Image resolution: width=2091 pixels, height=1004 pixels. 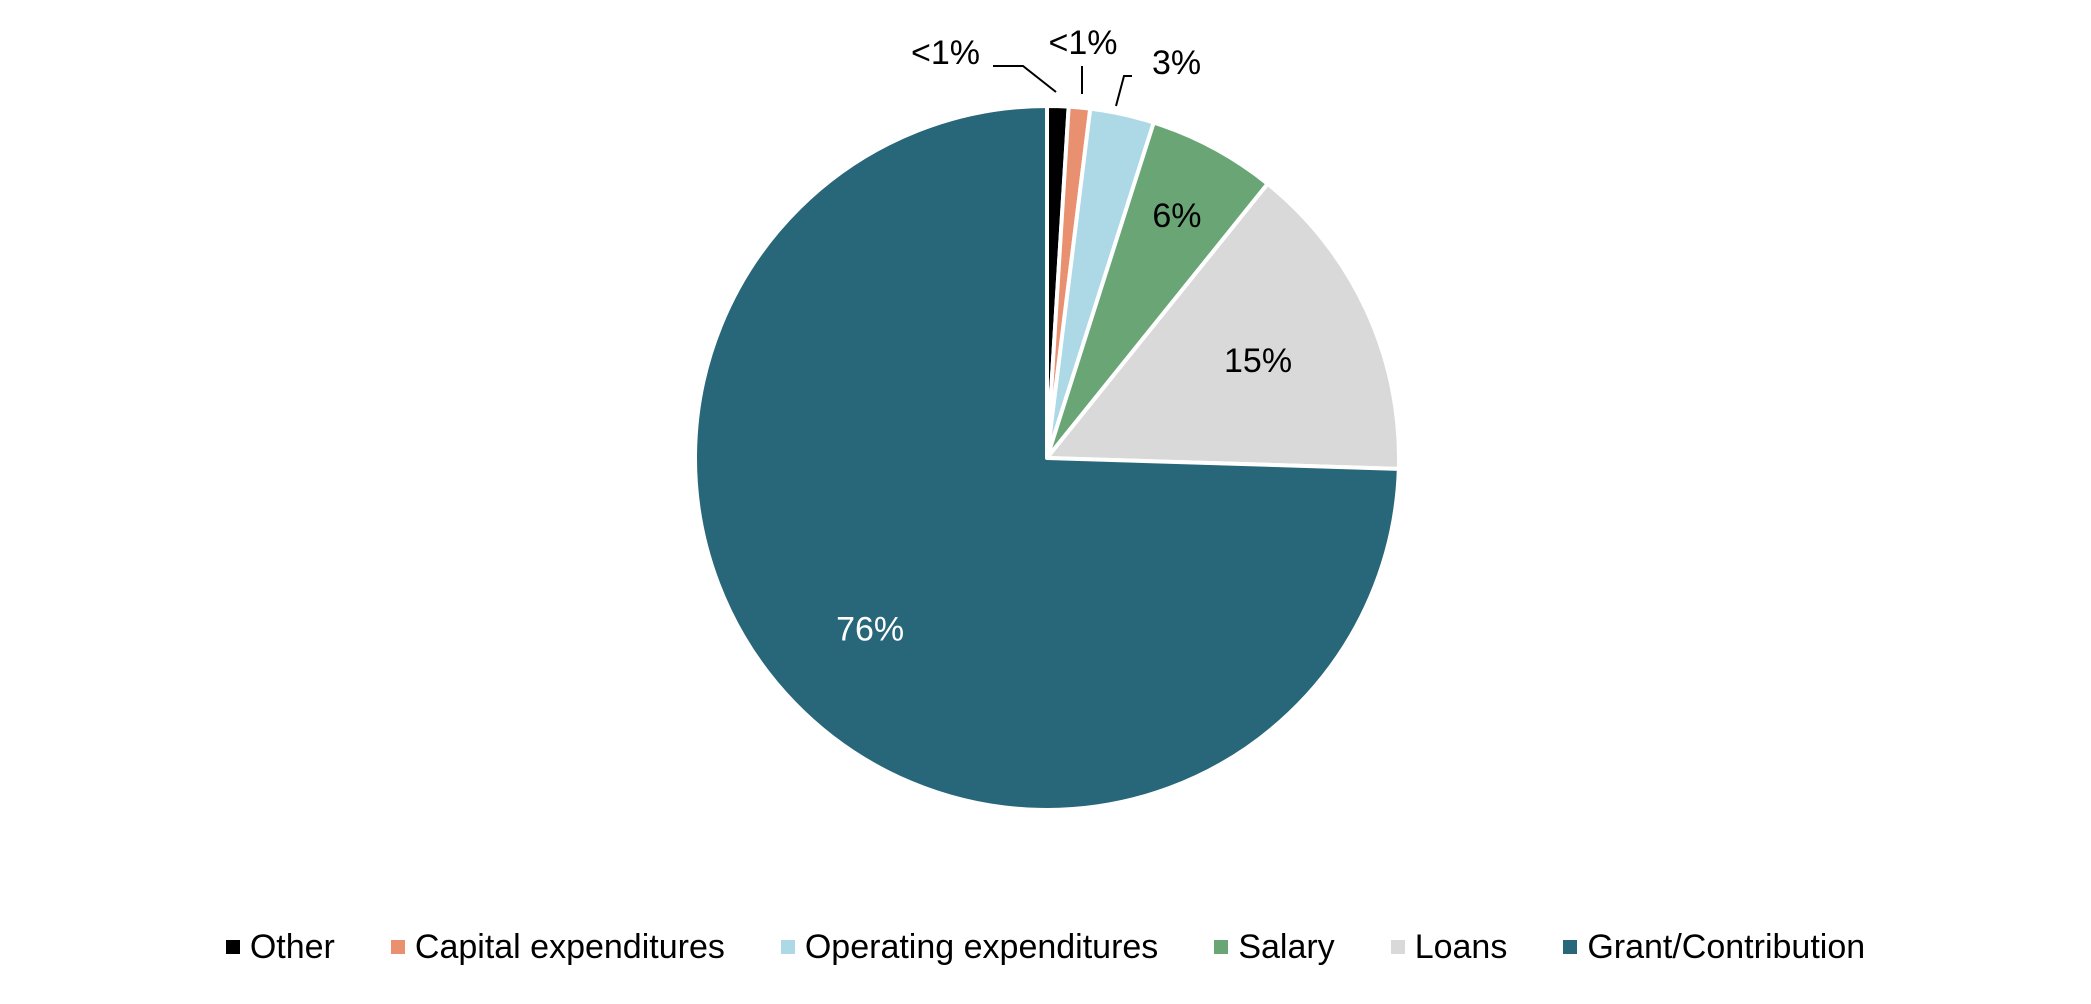 I want to click on legend-item-other: Other, so click(x=280, y=947).